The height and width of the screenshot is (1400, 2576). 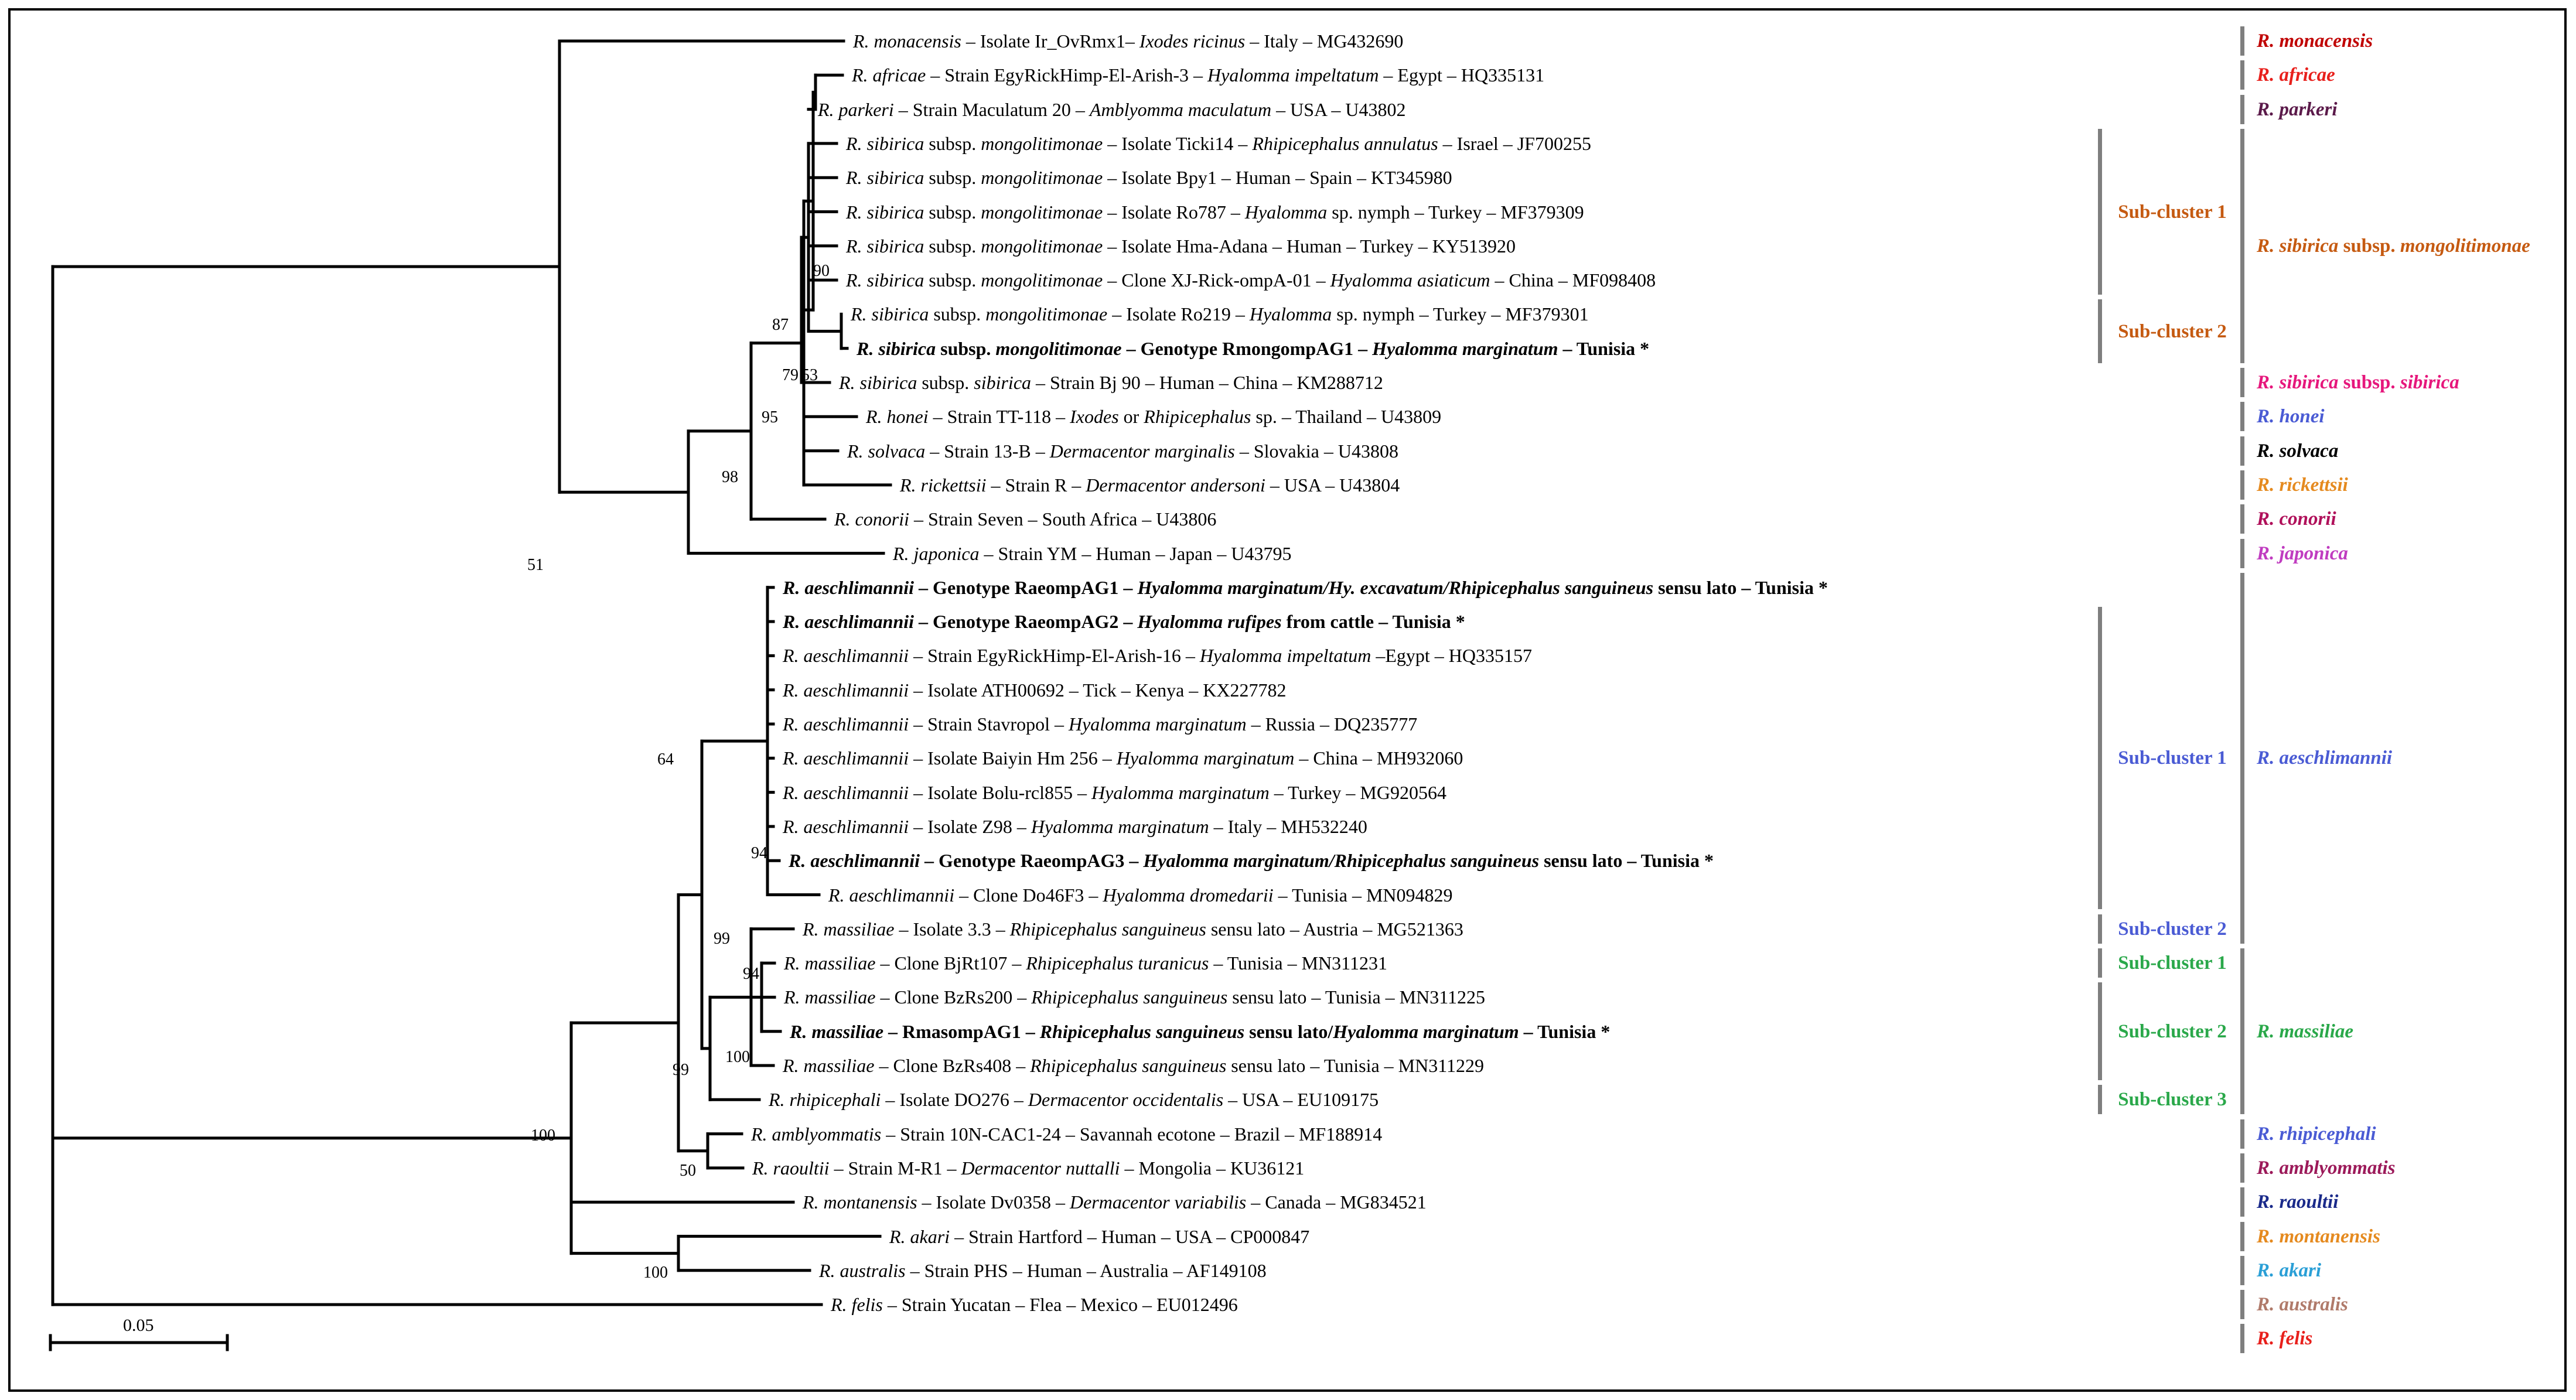 What do you see at coordinates (2326, 1168) in the screenshot?
I see `species-text: R. amblyommatis` at bounding box center [2326, 1168].